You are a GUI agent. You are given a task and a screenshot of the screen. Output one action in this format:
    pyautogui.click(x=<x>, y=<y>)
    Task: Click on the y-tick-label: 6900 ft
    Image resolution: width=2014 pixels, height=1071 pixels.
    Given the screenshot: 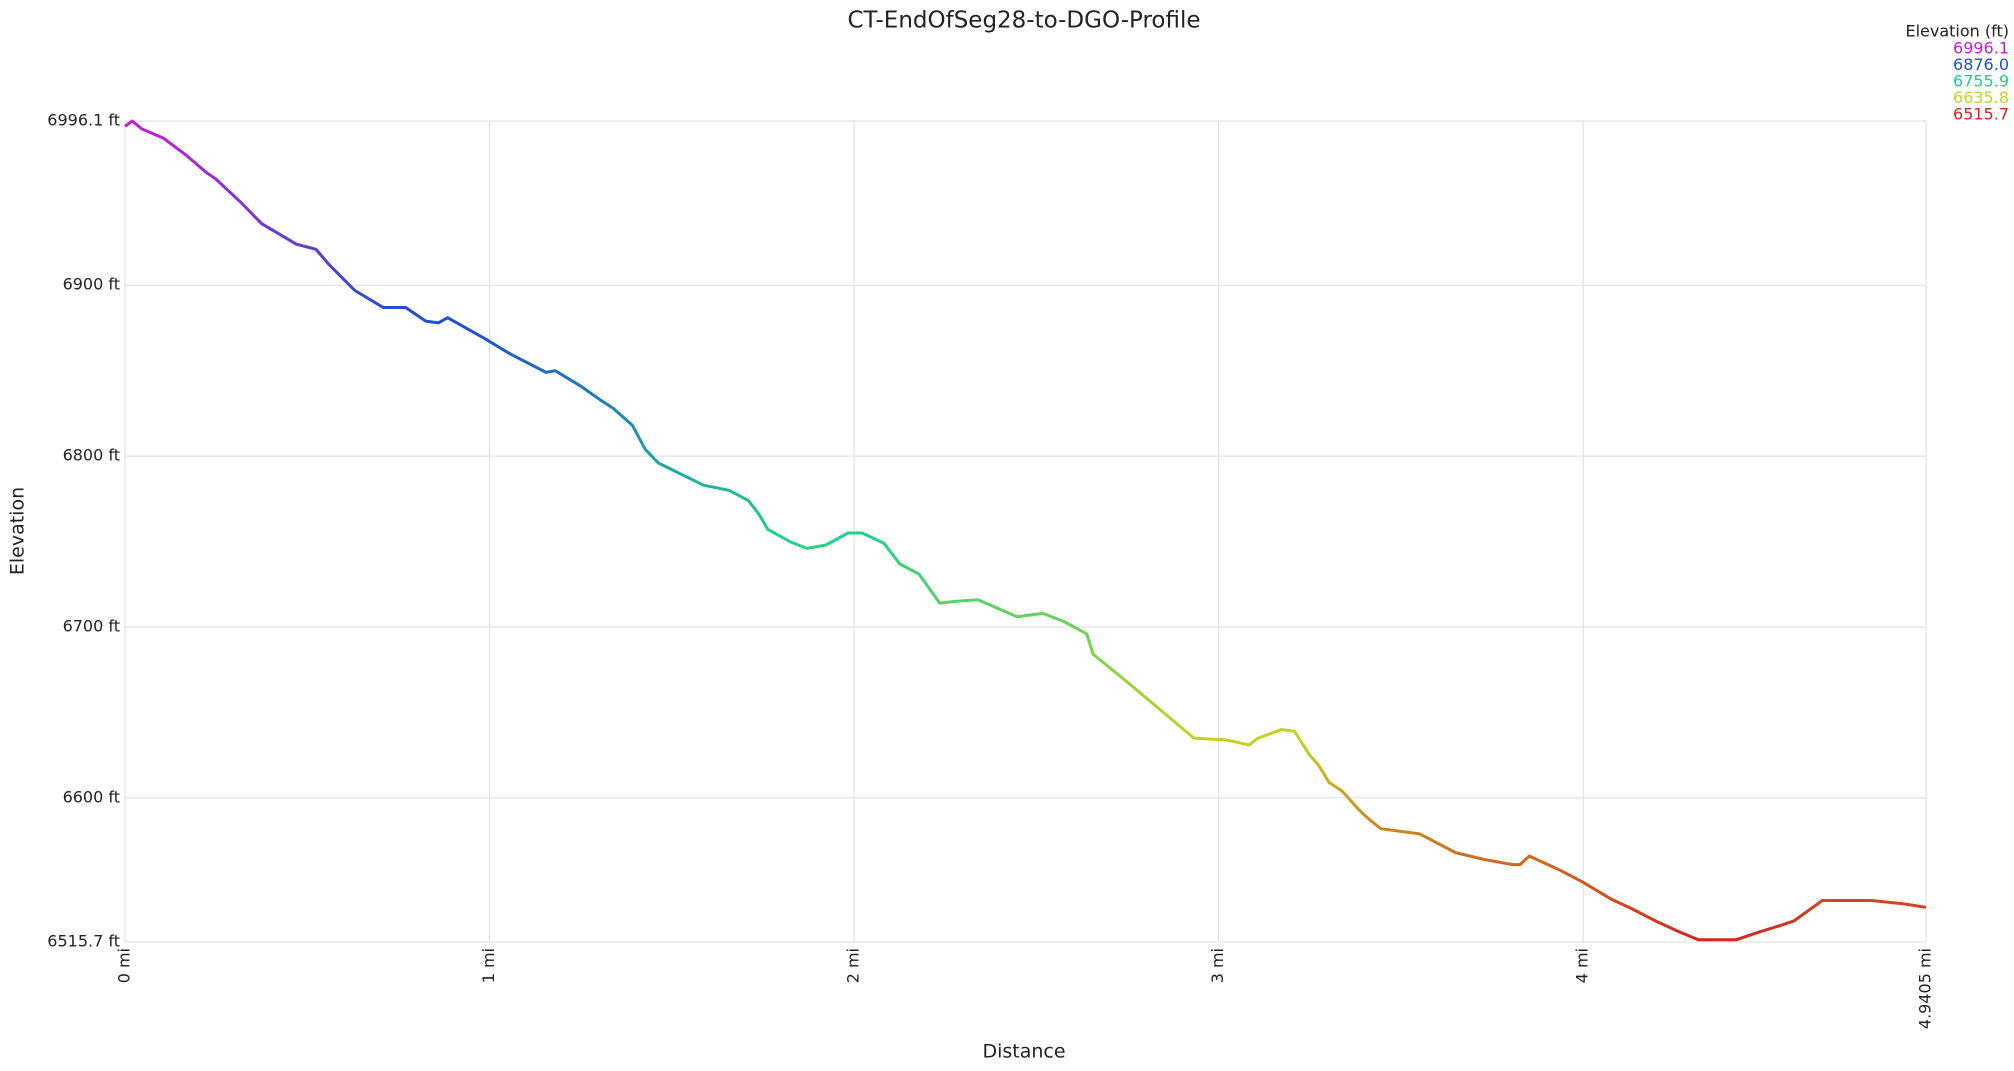 What is the action you would take?
    pyautogui.click(x=91, y=284)
    